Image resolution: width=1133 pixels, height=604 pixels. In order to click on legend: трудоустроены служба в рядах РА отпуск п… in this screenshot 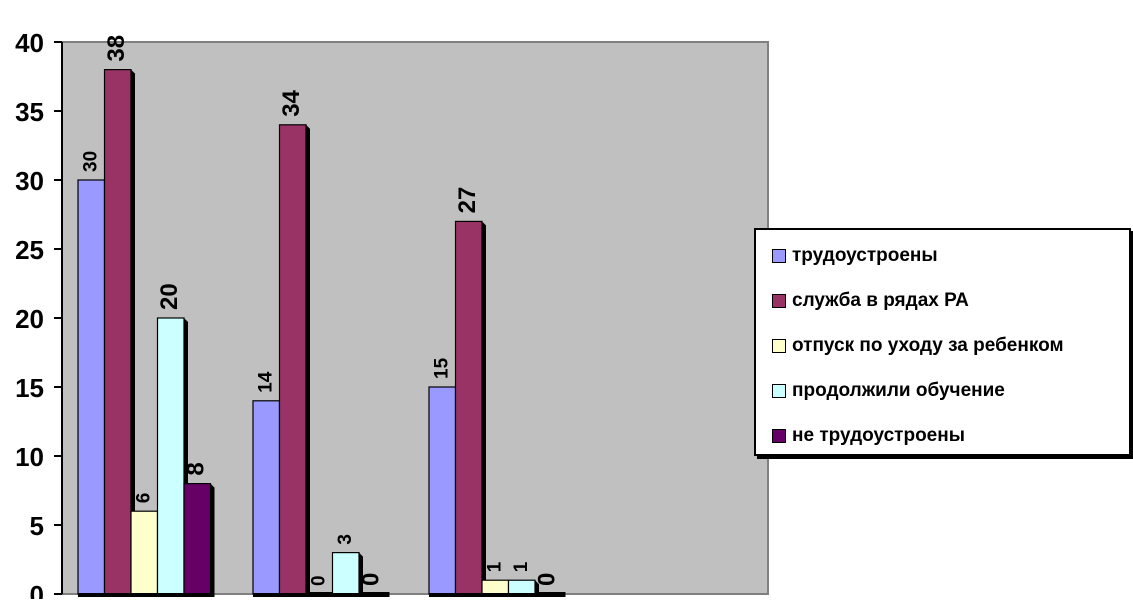, I will do `click(942, 342)`.